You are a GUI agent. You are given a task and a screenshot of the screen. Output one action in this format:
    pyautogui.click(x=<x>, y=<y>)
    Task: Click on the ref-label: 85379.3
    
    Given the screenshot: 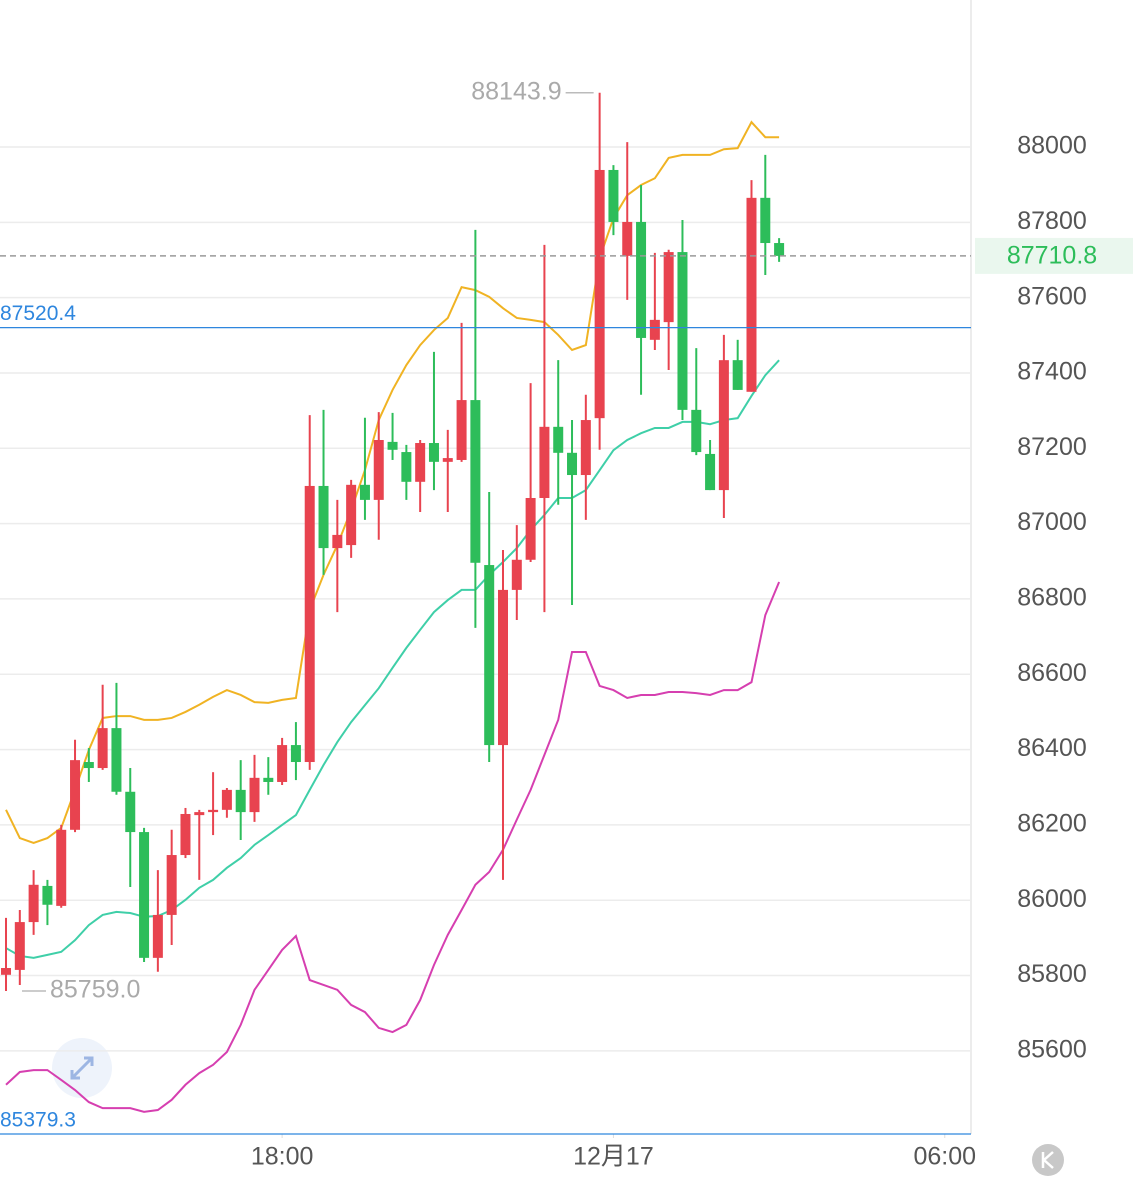 What is the action you would take?
    pyautogui.click(x=38, y=1120)
    